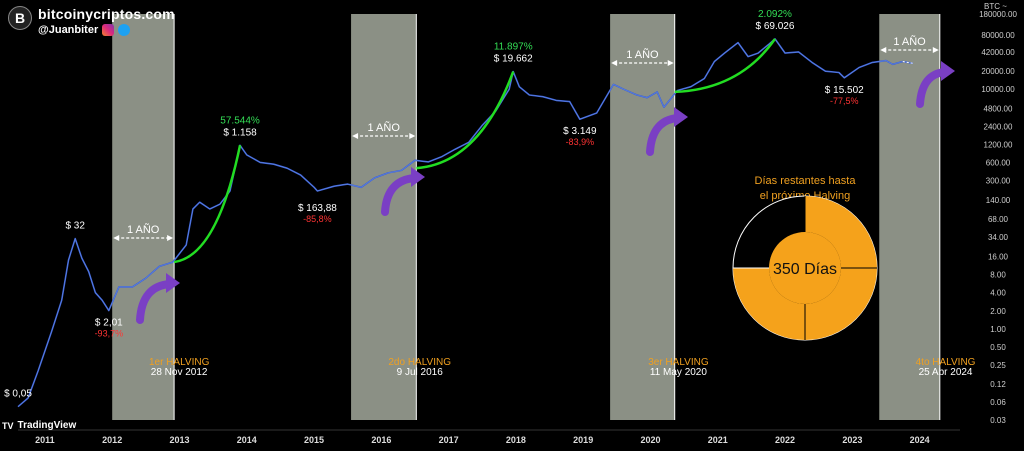  I want to click on y-tick-label: 0.12, so click(998, 384).